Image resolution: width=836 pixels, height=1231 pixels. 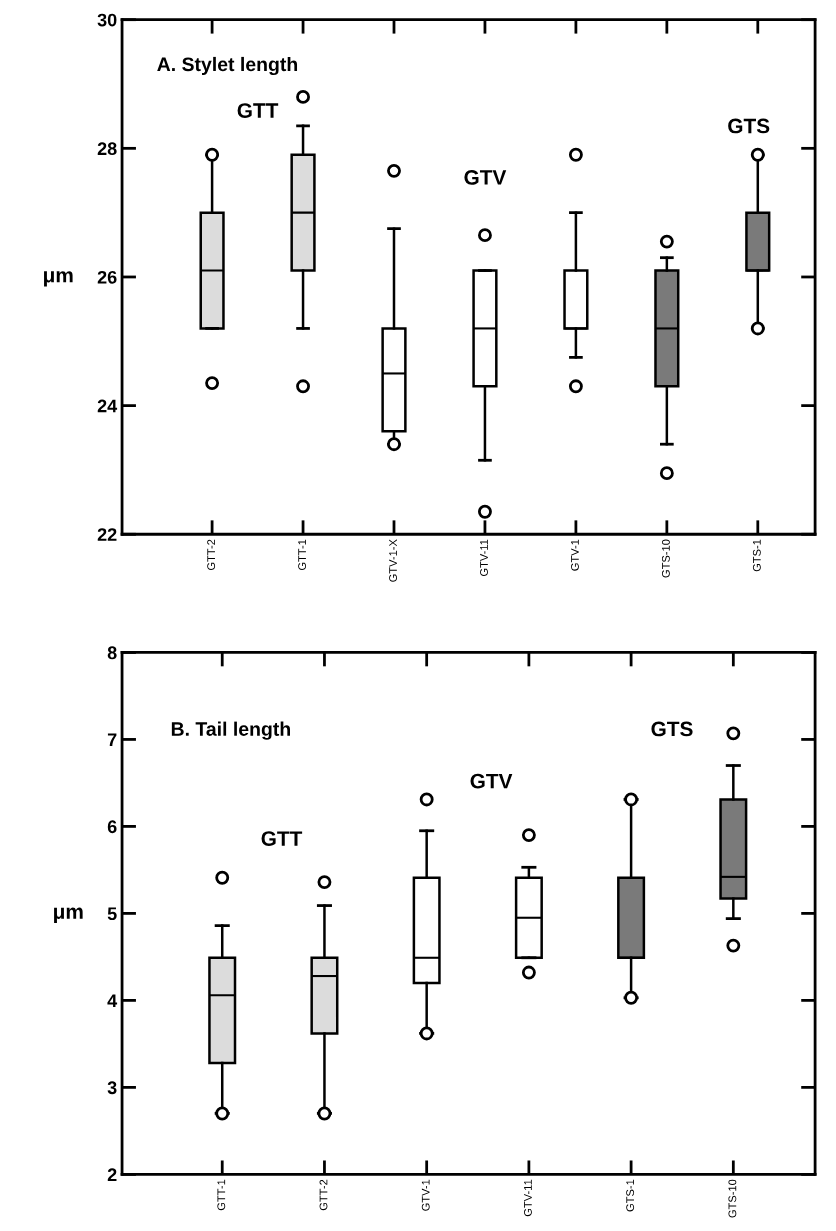 I want to click on y-tick-label: 26, so click(x=107, y=277).